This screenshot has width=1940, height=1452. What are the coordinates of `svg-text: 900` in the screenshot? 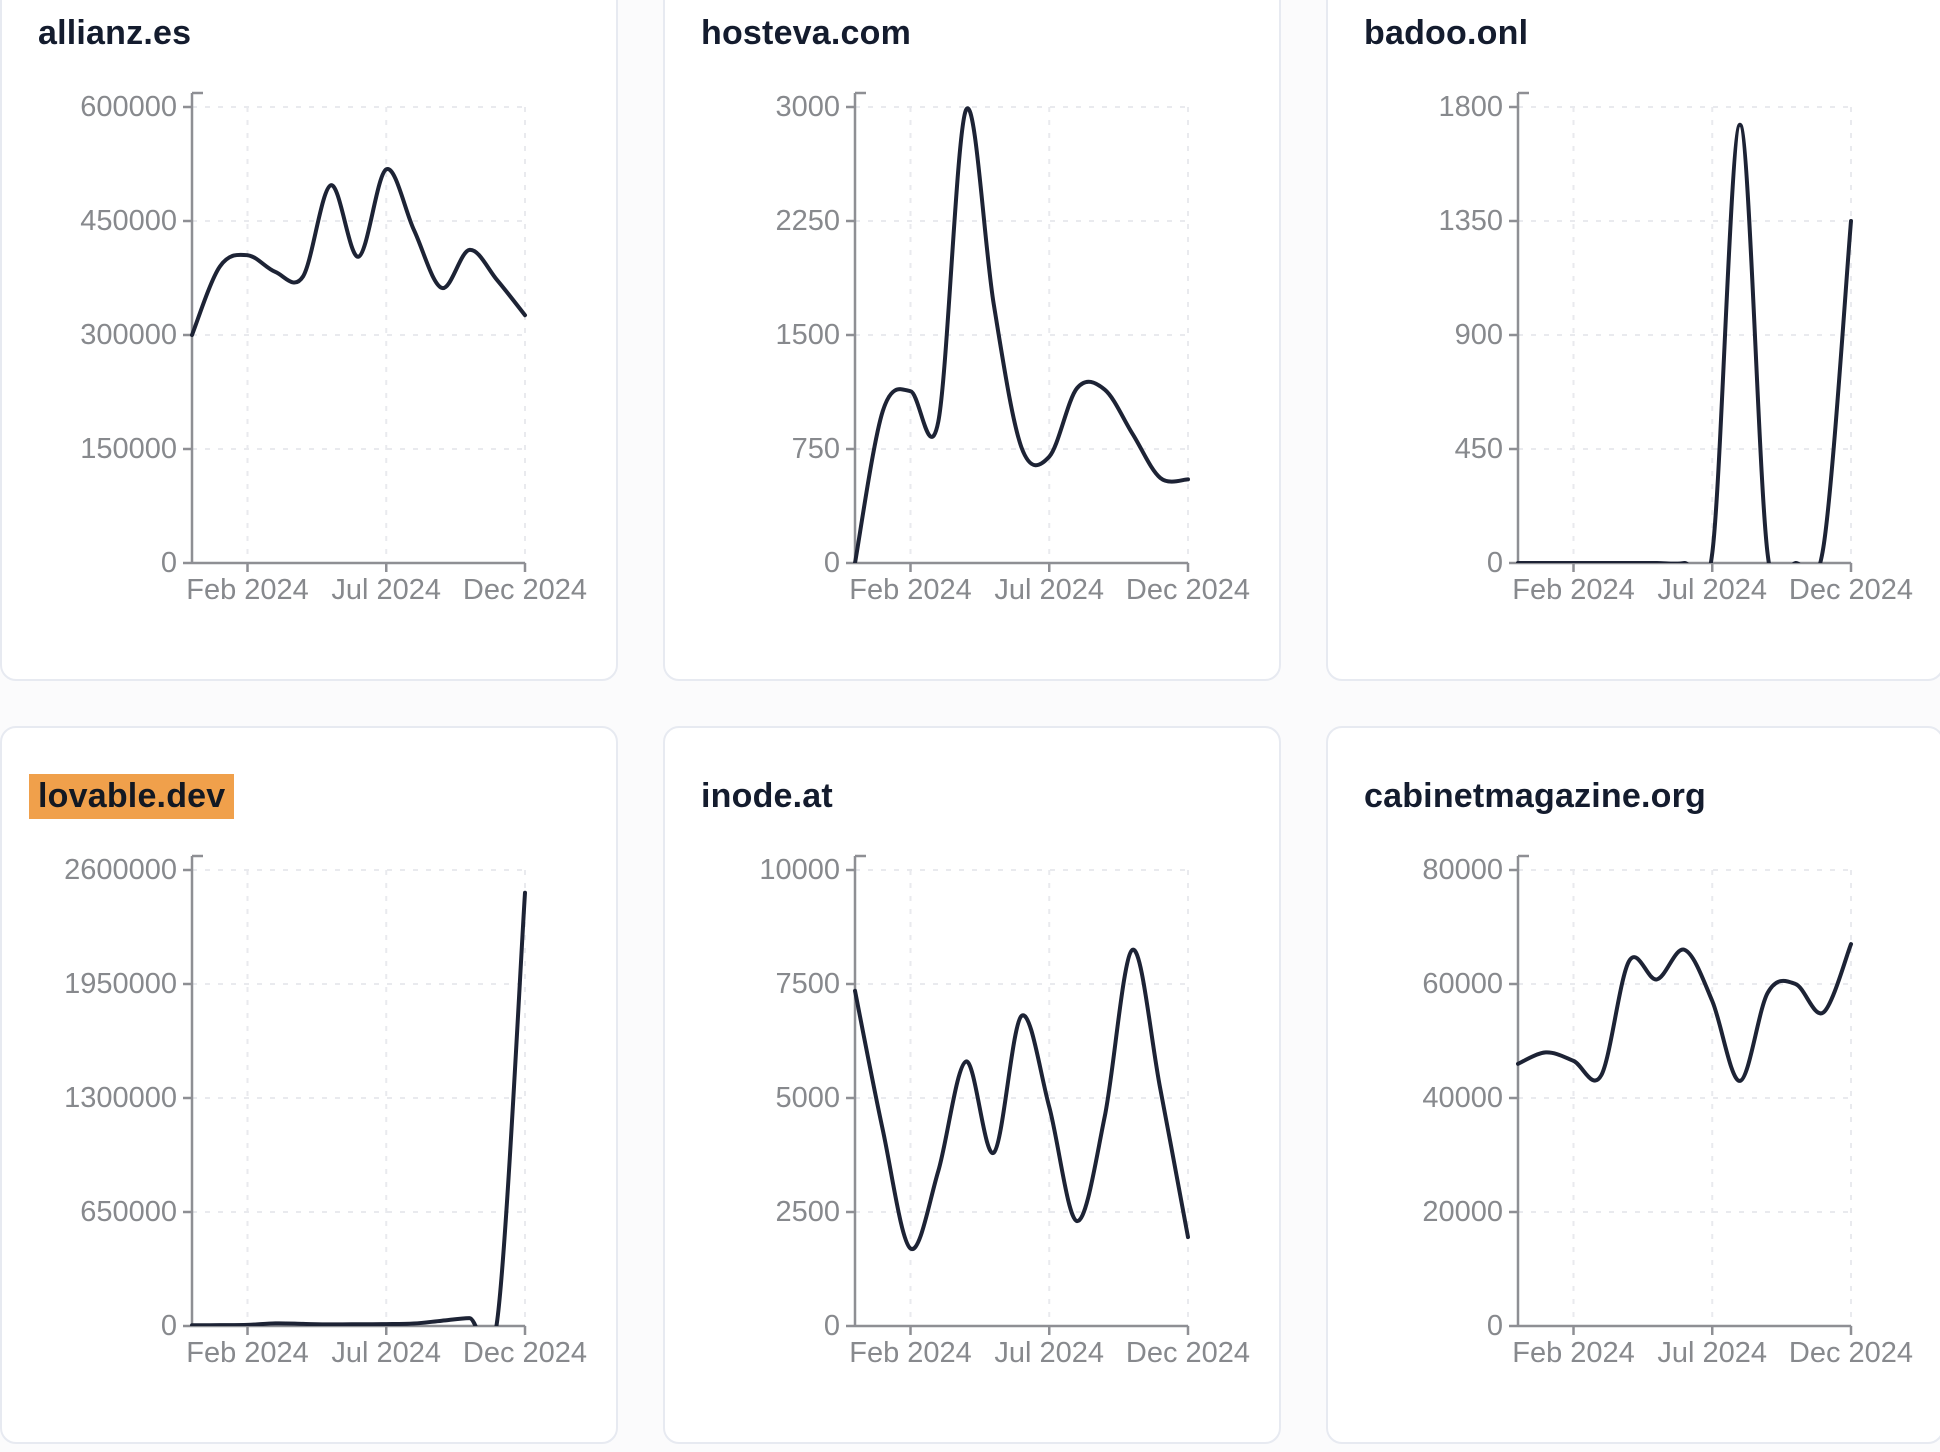 It's located at (1479, 335).